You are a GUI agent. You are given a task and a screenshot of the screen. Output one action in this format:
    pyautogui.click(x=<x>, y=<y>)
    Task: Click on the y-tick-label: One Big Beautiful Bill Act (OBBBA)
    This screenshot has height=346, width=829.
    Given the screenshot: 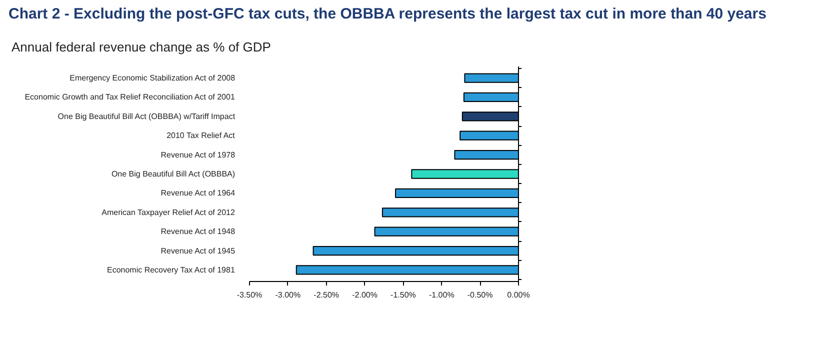 What is the action you would take?
    pyautogui.click(x=173, y=174)
    